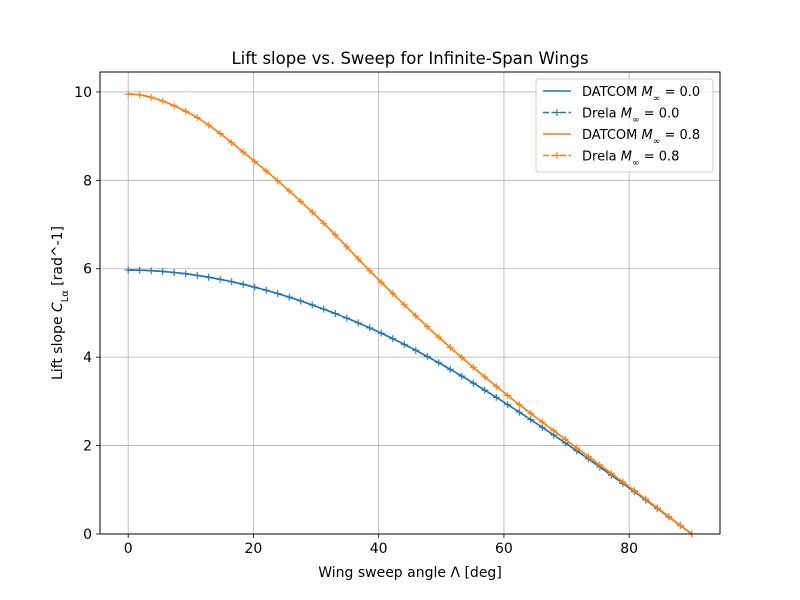 This screenshot has width=800, height=600. Describe the element at coordinates (87, 447) in the screenshot. I see `y-tick-label: 2` at that location.